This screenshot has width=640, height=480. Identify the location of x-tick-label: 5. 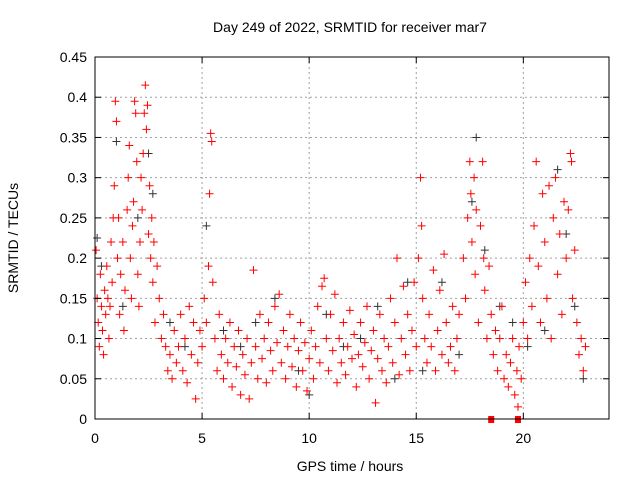
(202, 438).